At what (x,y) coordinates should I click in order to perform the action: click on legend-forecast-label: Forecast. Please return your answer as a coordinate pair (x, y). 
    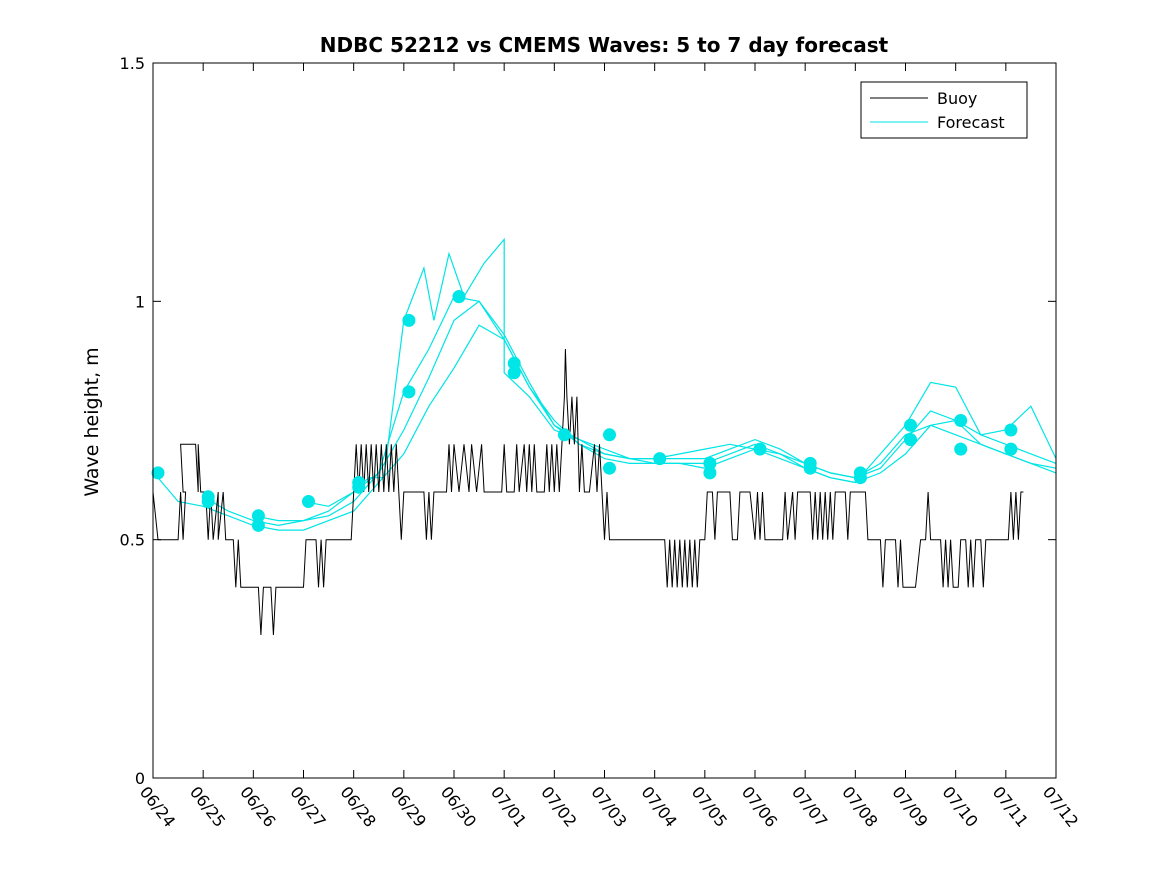
    Looking at the image, I should click on (971, 122).